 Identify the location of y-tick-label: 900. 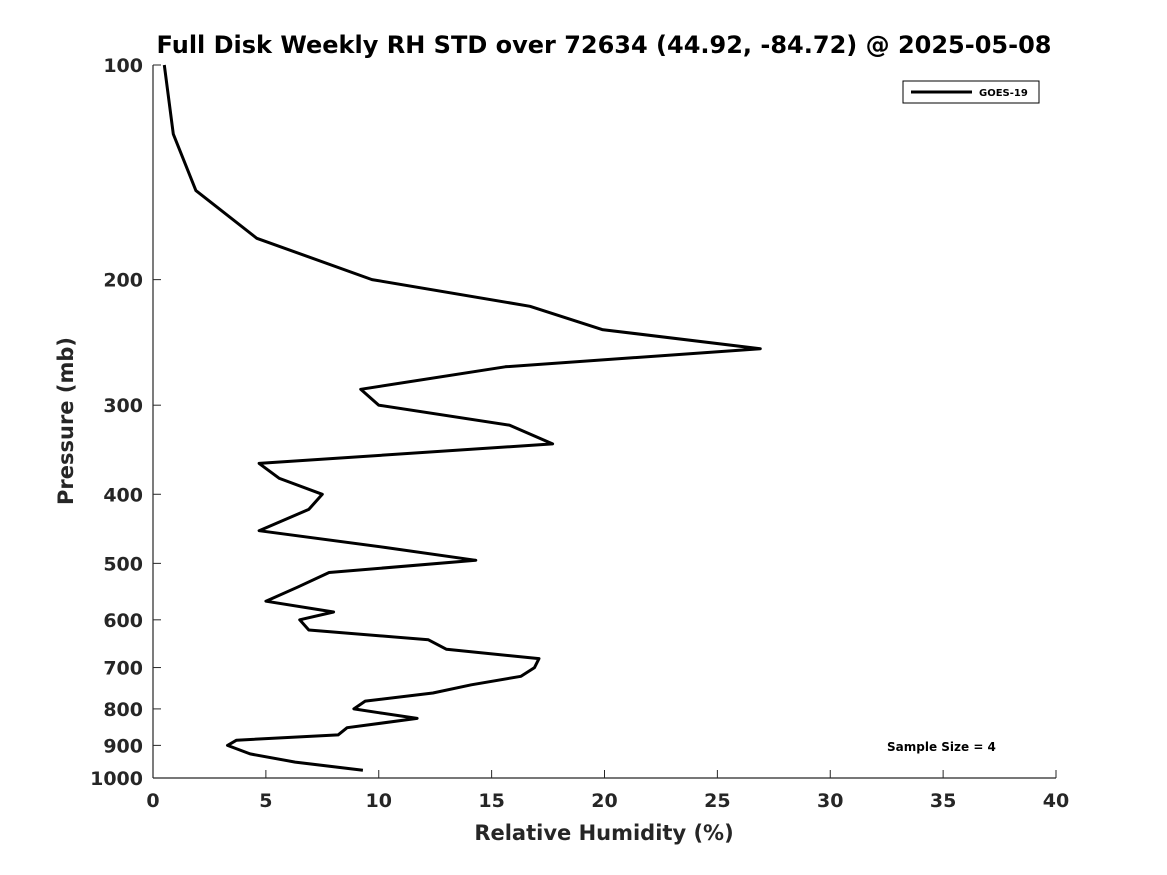
(123, 746).